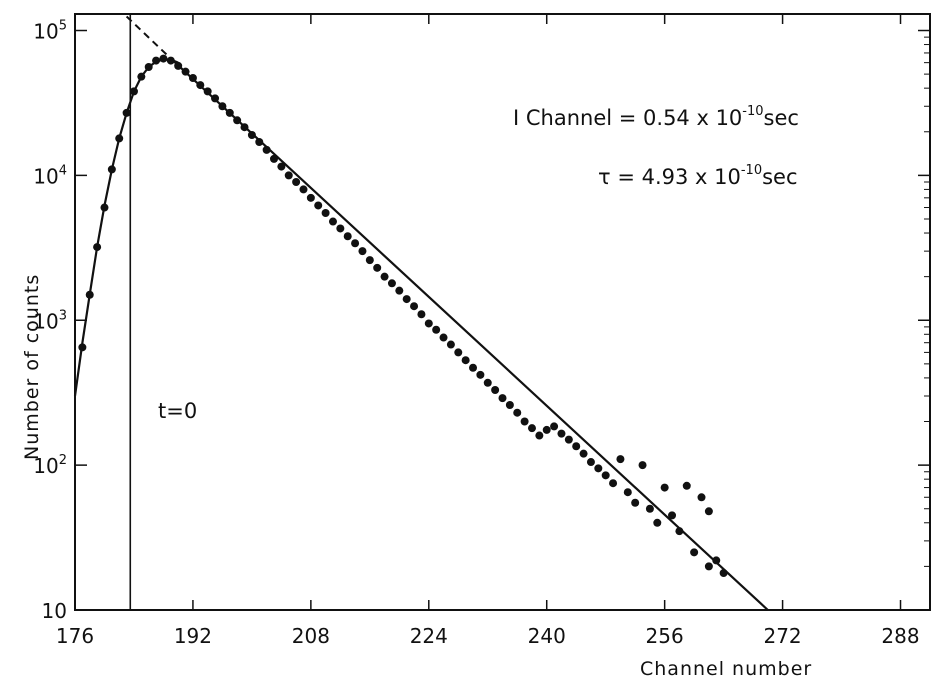 The image size is (943, 685). Describe the element at coordinates (751, 170) in the screenshot. I see `lifetime-exponent: -10` at that location.